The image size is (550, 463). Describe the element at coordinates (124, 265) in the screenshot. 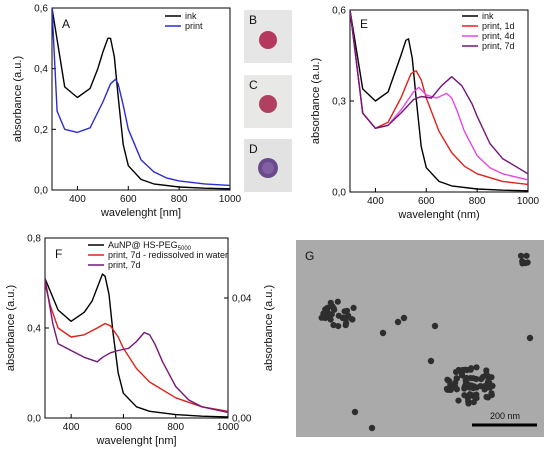

I see `legend-entry: print, 7d` at that location.